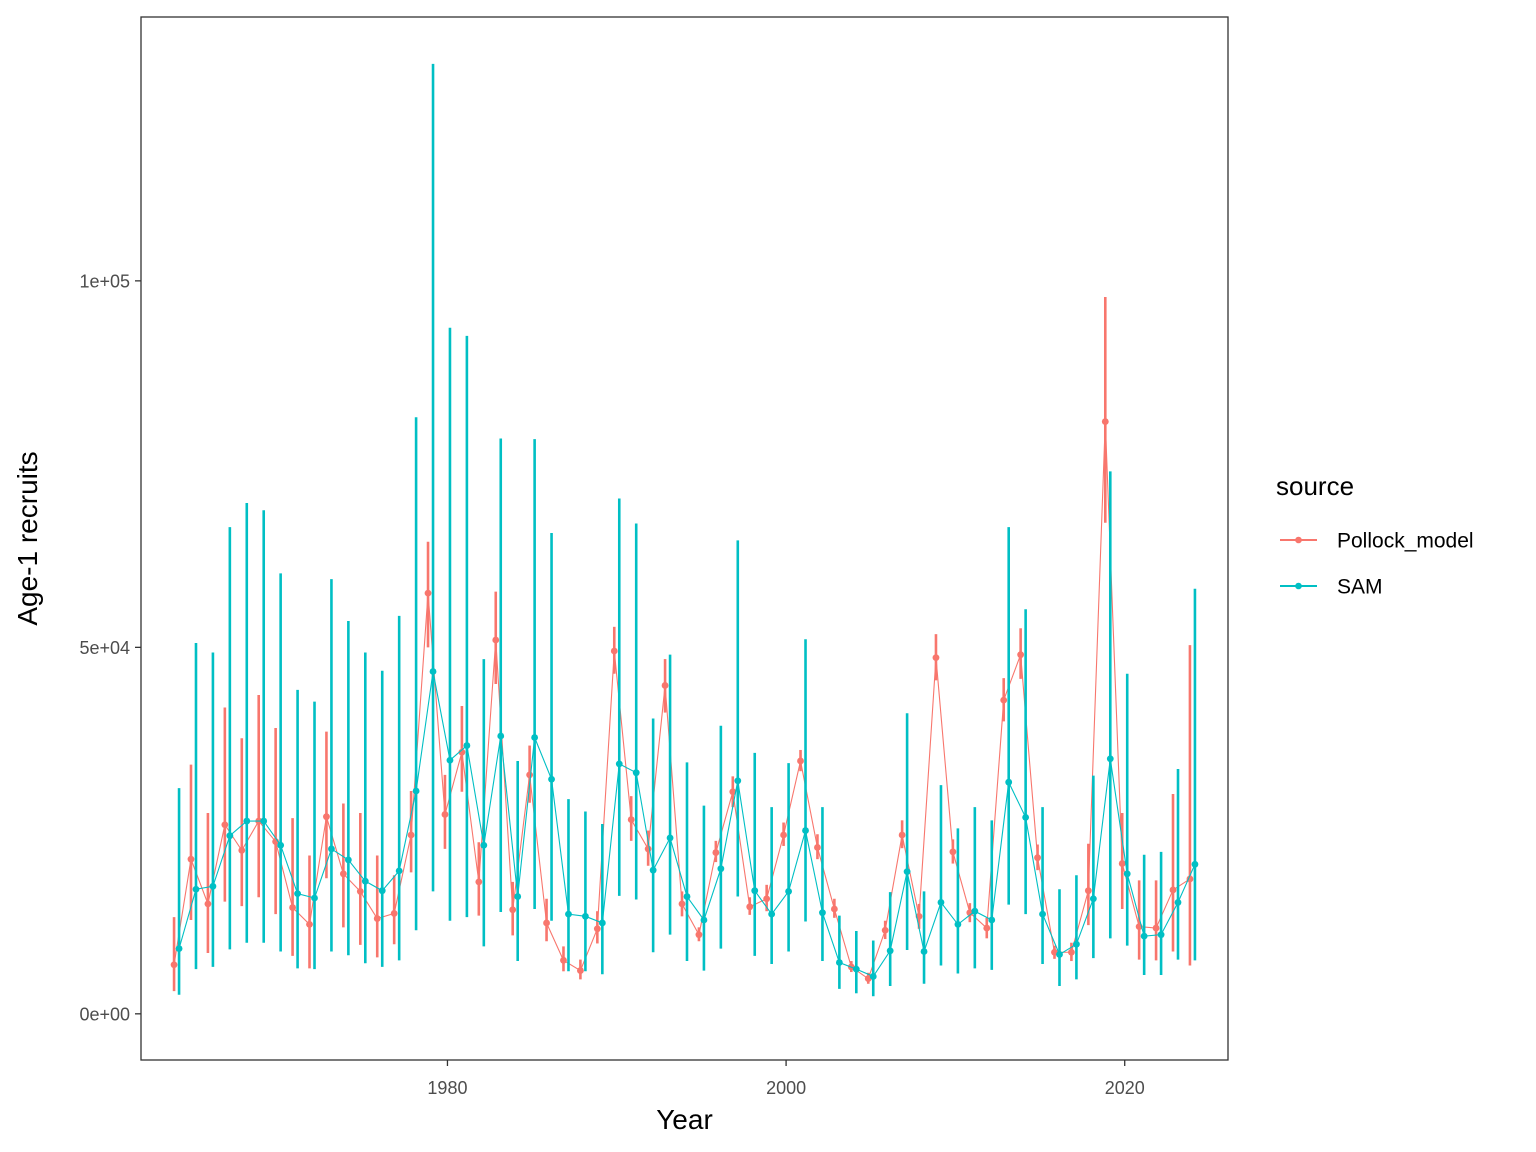 Image resolution: width=1536 pixels, height=1152 pixels. What do you see at coordinates (1331, 587) in the screenshot?
I see `legend-item-sam: SAM` at bounding box center [1331, 587].